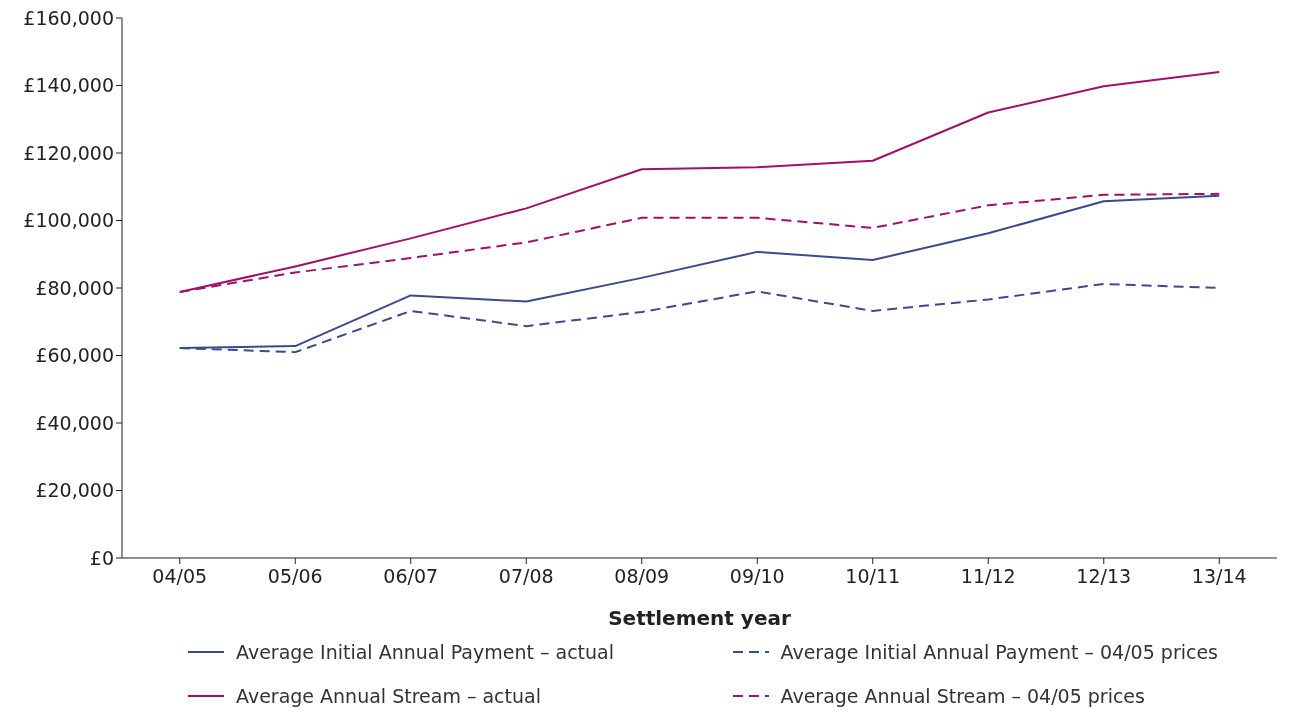 This screenshot has height=715, width=1295. Describe the element at coordinates (74, 490) in the screenshot. I see `y-tick-label: £20,000` at that location.